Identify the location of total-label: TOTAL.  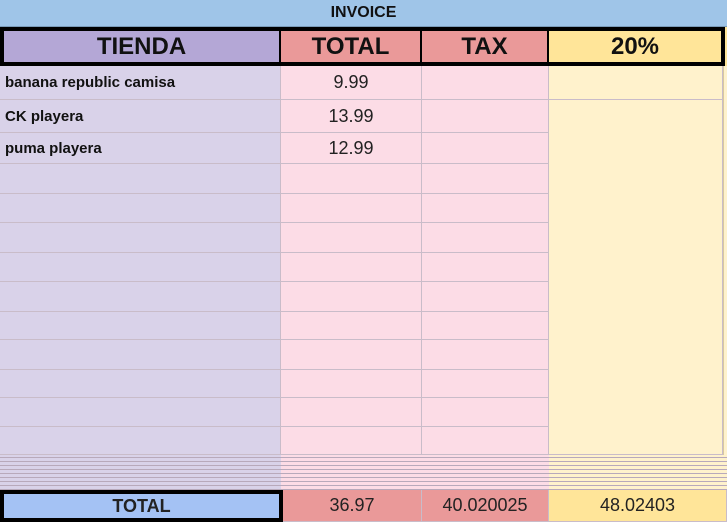
(141, 506).